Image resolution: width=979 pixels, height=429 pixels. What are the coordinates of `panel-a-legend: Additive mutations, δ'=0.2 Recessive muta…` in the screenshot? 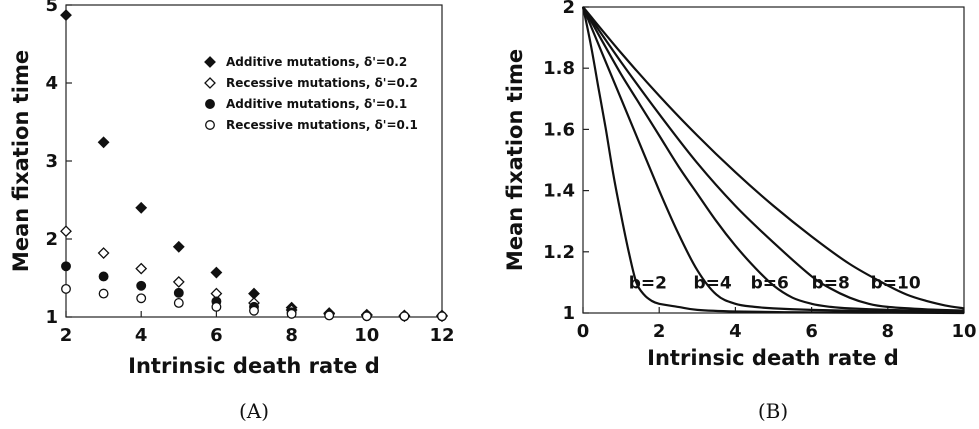 It's located at (311, 93).